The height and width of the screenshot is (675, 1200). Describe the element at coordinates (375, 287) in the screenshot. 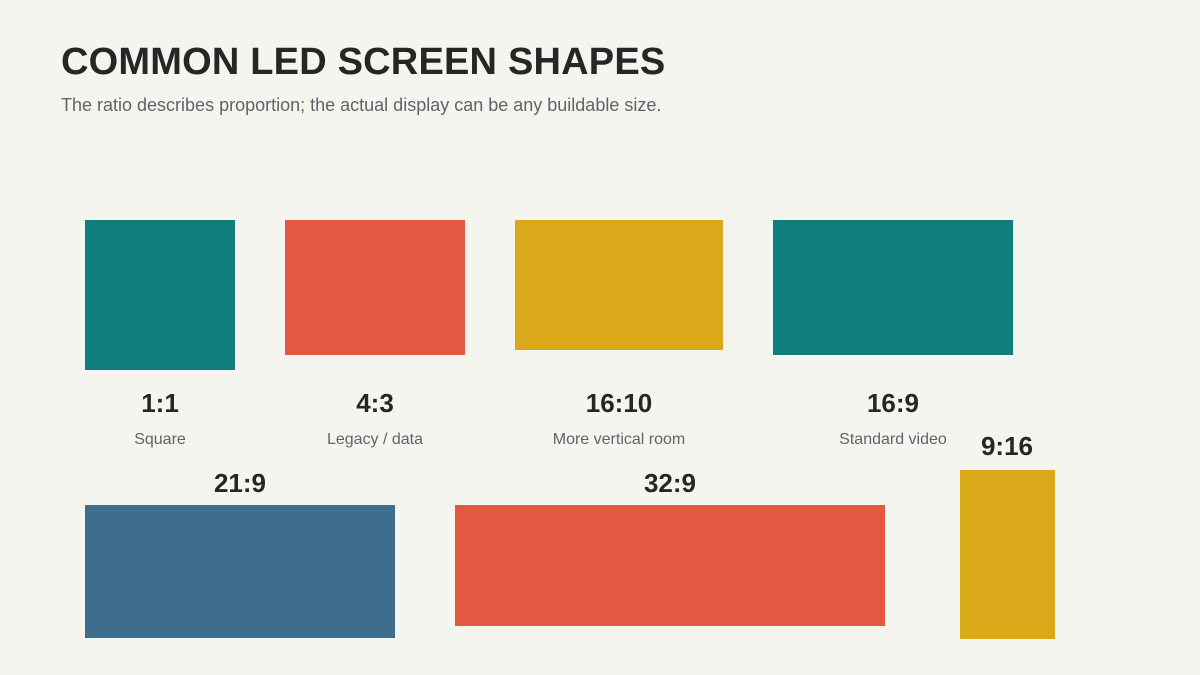

I see `legacy-screen-swatch` at that location.